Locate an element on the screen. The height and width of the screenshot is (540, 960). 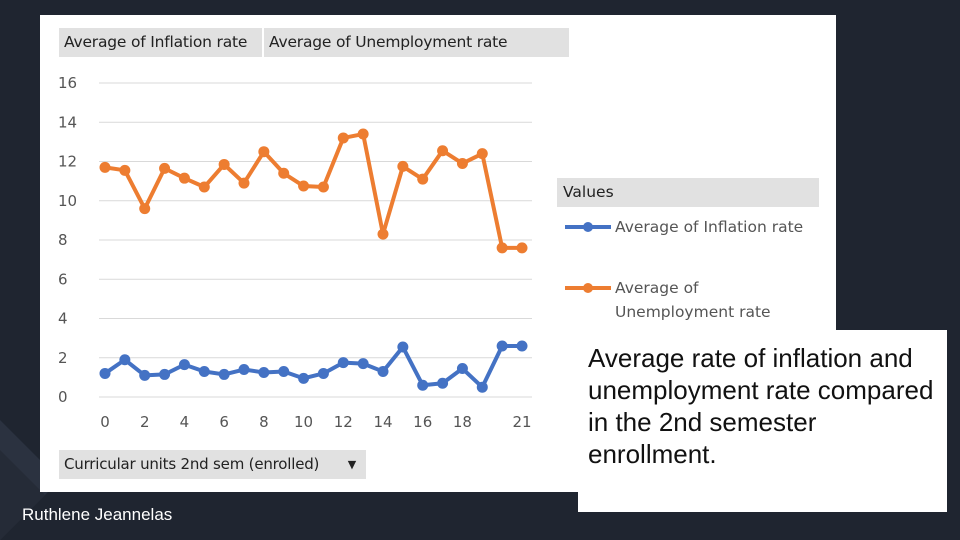
legend-label-unemployment: Average of Unemployment rate is located at coordinates (693, 300).